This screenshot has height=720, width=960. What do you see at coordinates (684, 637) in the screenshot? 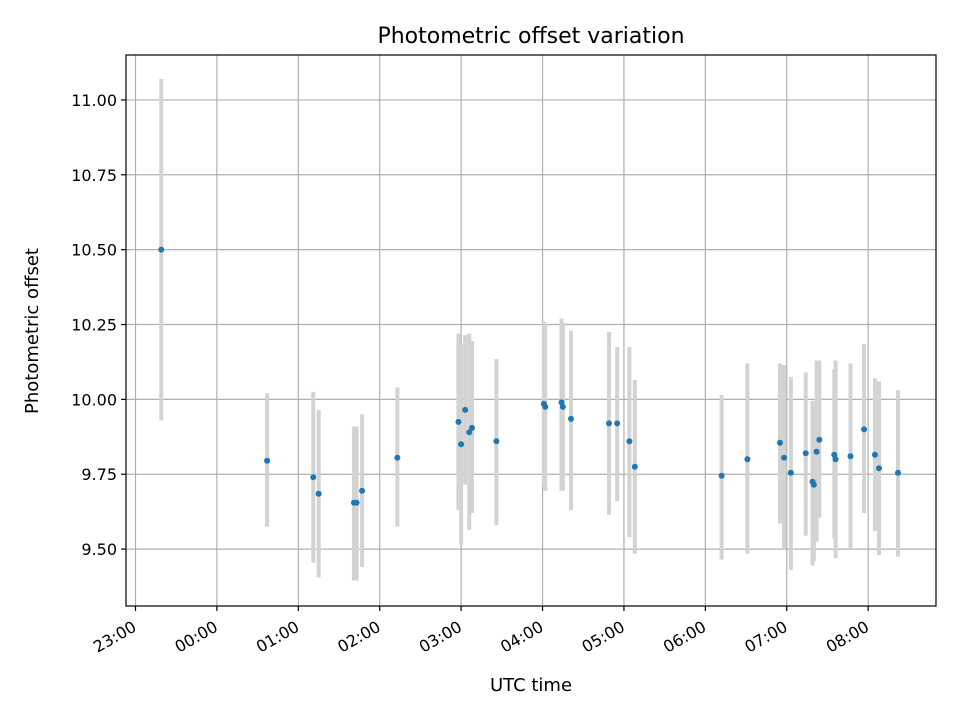
I see `x-tick-label: 06:00` at bounding box center [684, 637].